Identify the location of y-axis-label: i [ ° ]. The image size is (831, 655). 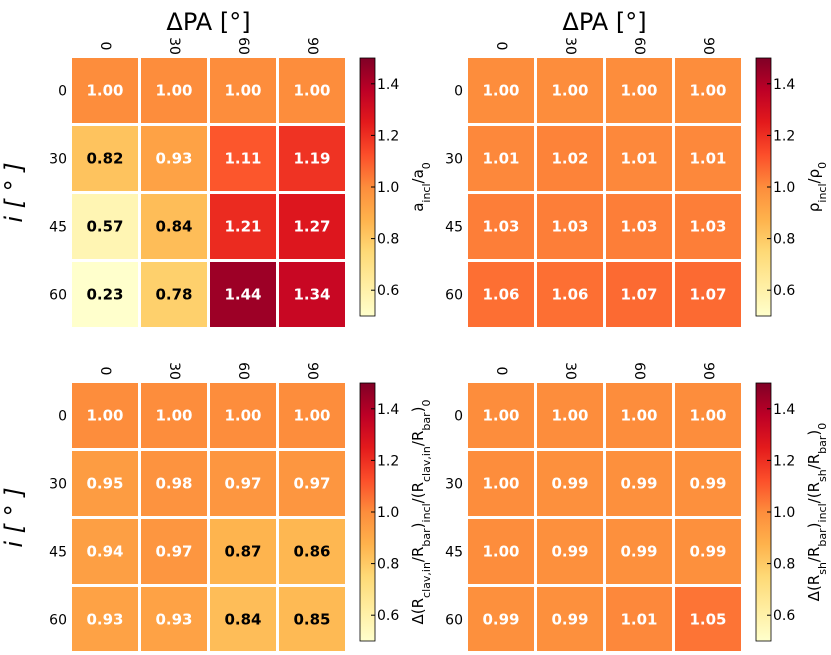
(14, 517).